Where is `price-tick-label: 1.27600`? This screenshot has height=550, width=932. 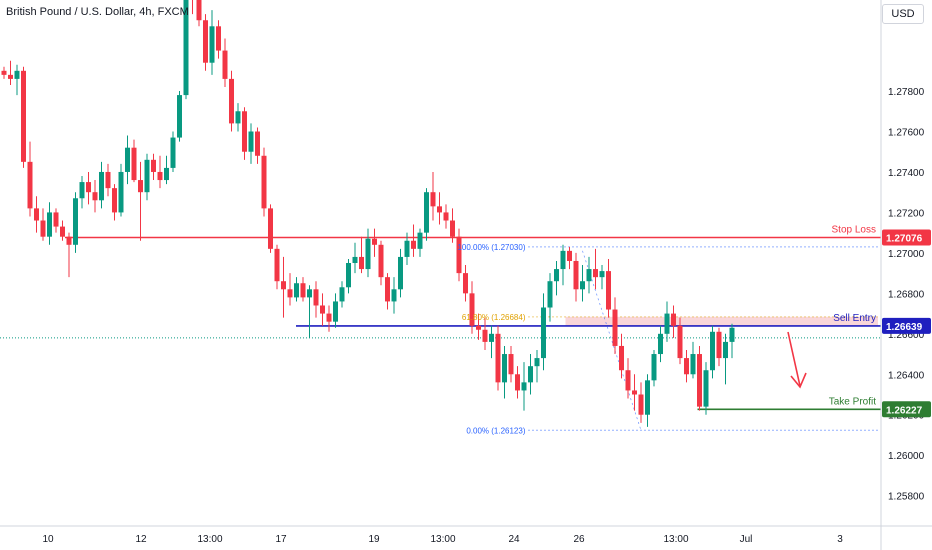
price-tick-label: 1.27600 is located at coordinates (906, 133).